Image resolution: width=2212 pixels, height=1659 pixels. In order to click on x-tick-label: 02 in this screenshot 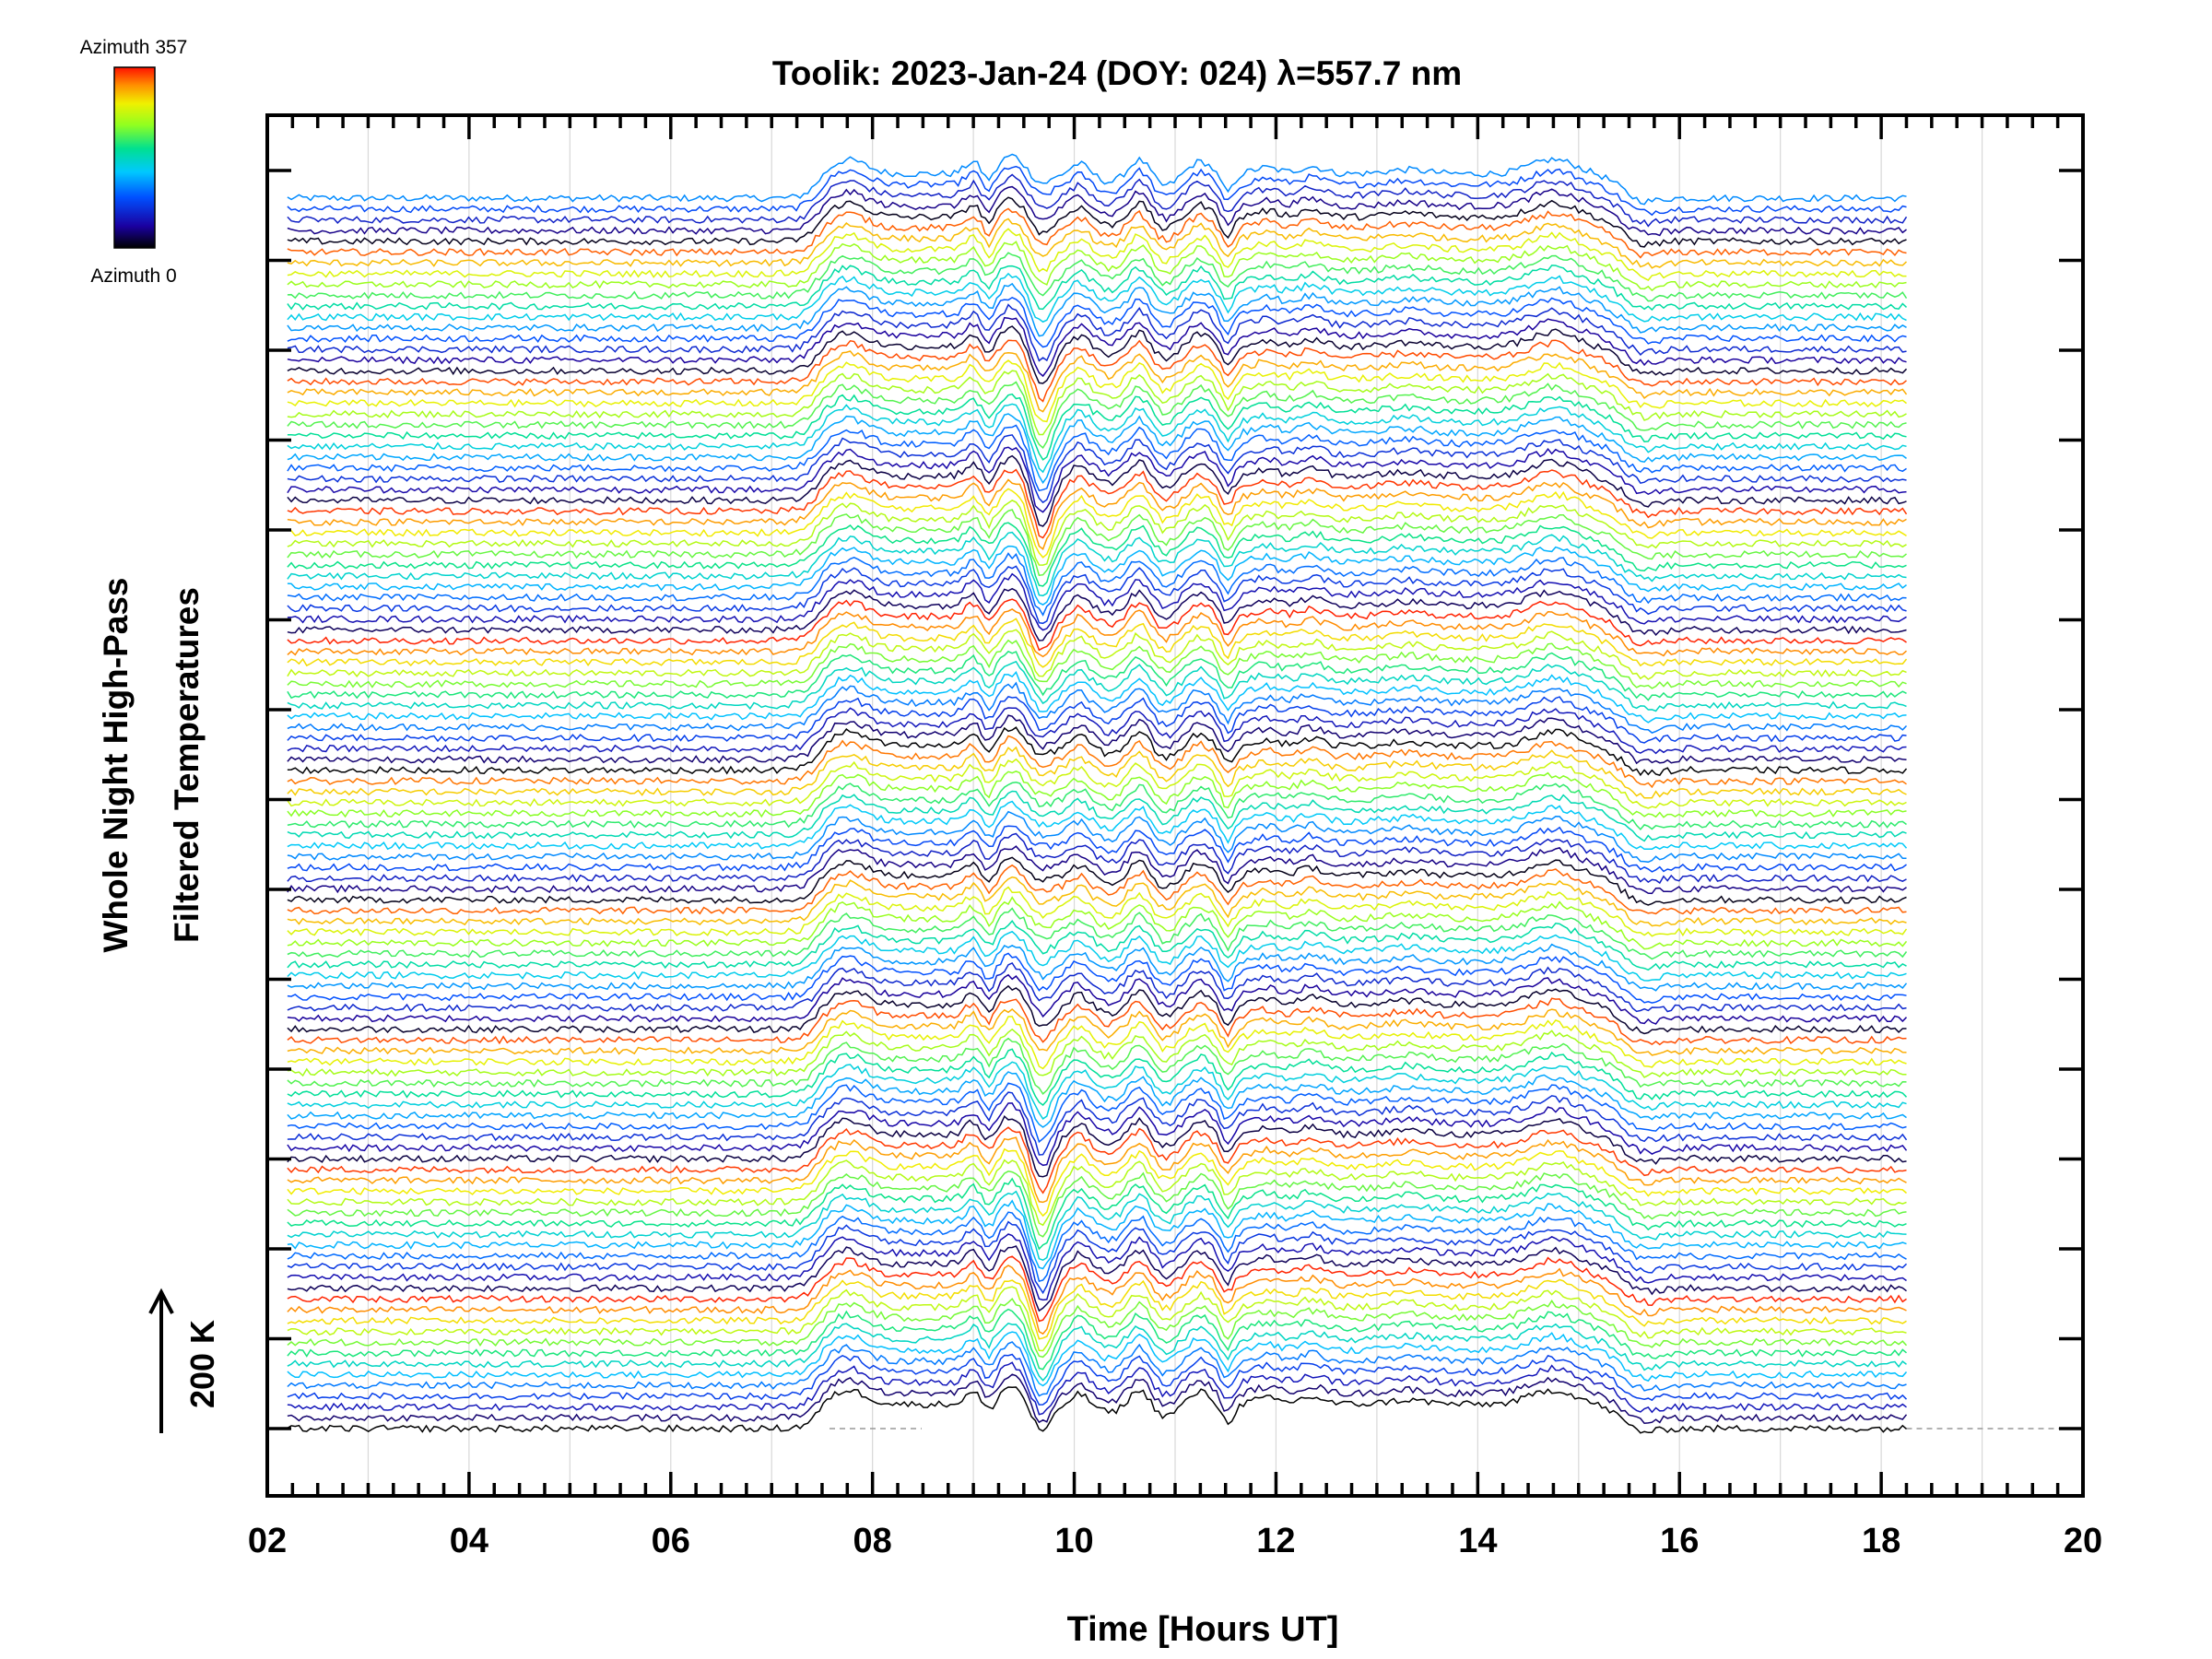, I will do `click(267, 1541)`.